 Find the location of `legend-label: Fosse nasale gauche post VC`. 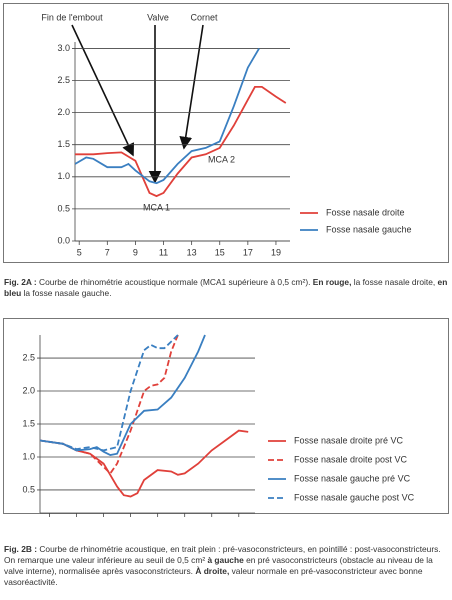

legend-label: Fosse nasale gauche post VC is located at coordinates (354, 497).